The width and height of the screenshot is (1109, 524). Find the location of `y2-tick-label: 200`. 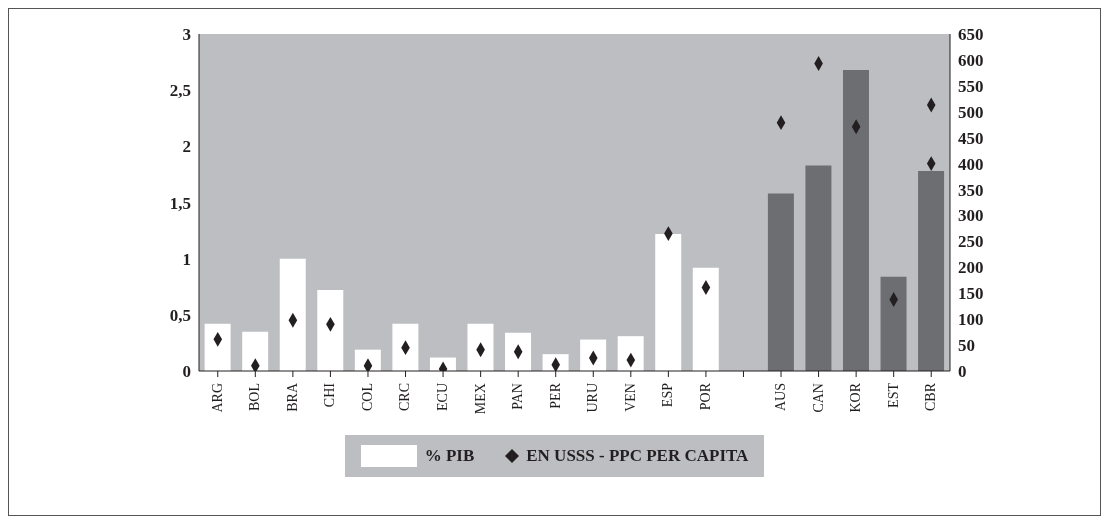

y2-tick-label: 200 is located at coordinates (971, 268).